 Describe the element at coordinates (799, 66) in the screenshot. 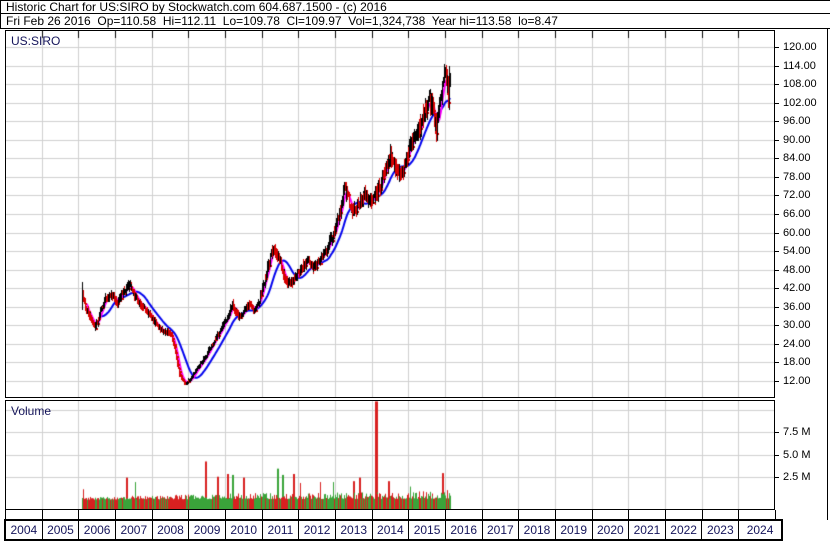

I see `price-tick-label: 114.00` at that location.